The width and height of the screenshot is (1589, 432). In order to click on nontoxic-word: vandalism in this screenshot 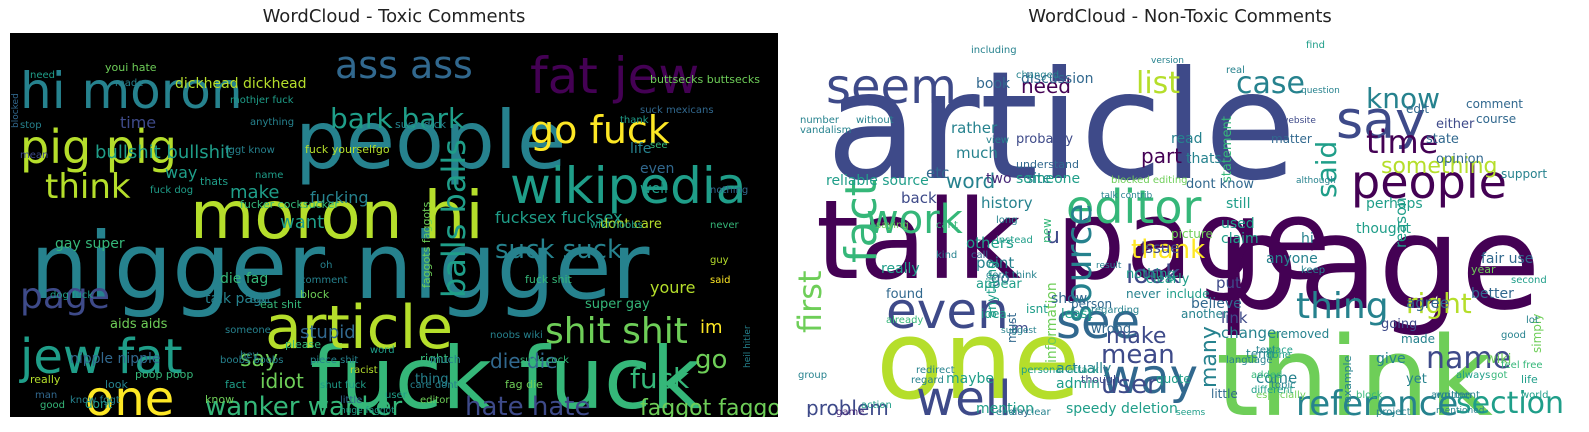, I will do `click(825, 130)`.